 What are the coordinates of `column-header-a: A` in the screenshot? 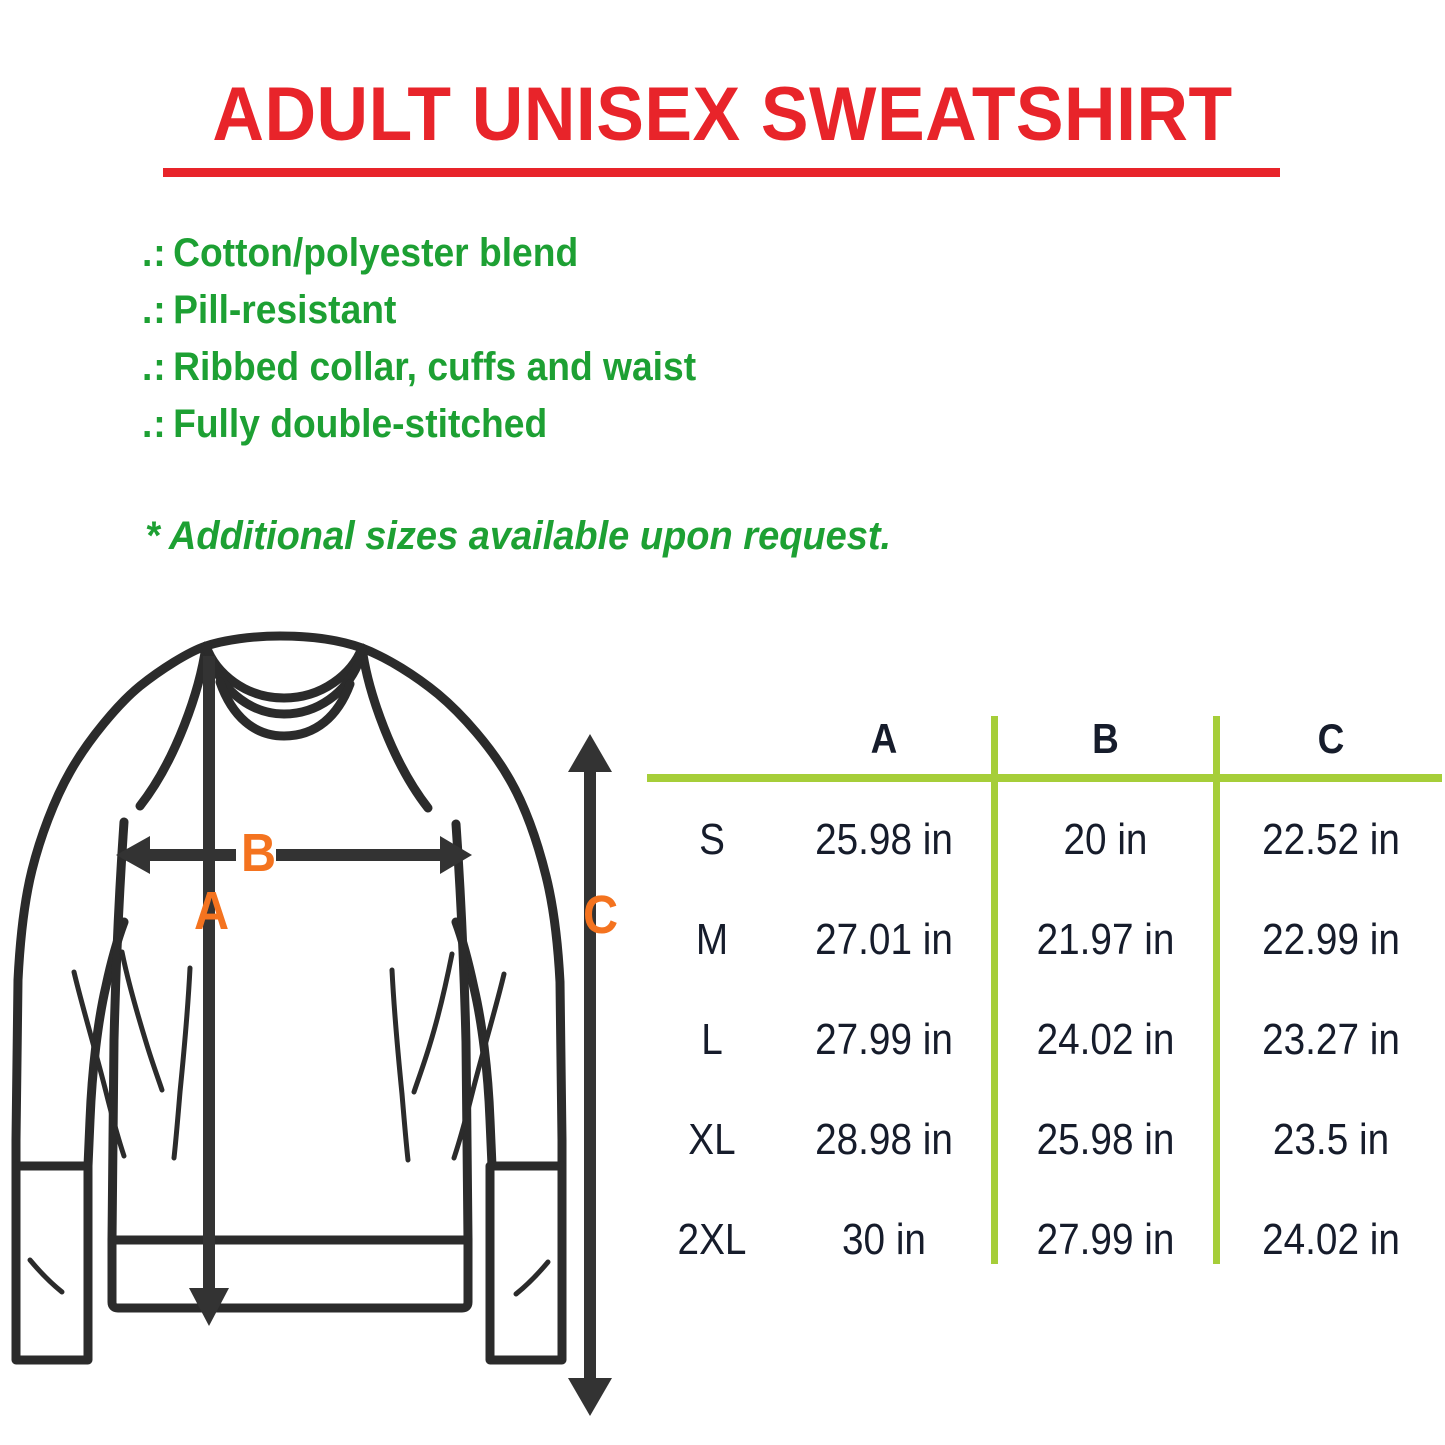 It's located at (884, 738).